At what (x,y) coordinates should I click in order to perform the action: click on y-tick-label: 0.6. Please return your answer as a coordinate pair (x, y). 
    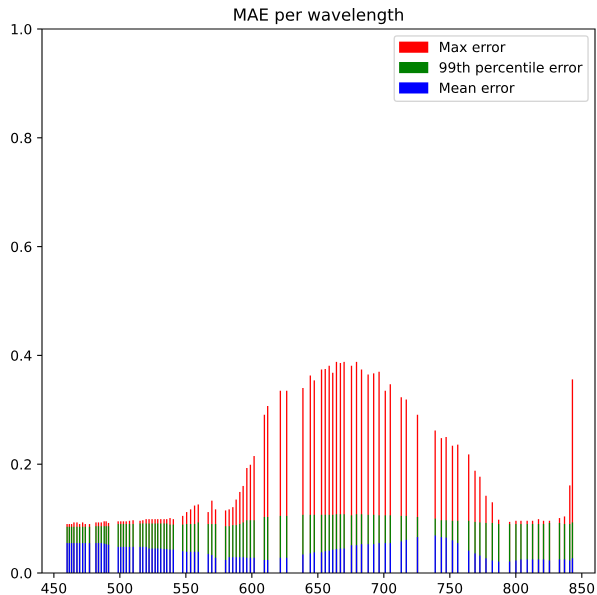
    Looking at the image, I should click on (21, 247).